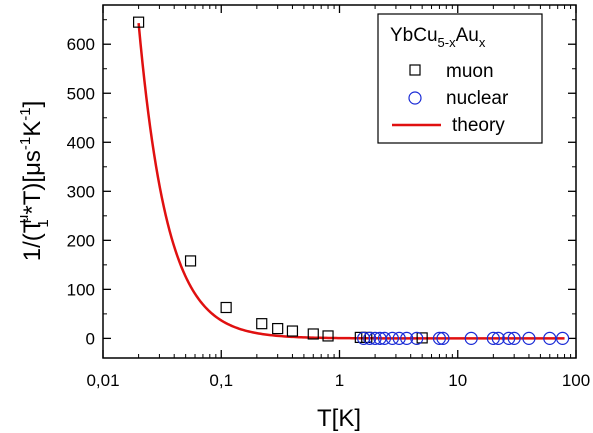 The image size is (593, 433). Describe the element at coordinates (81, 44) in the screenshot. I see `y-tick-label: 600` at that location.